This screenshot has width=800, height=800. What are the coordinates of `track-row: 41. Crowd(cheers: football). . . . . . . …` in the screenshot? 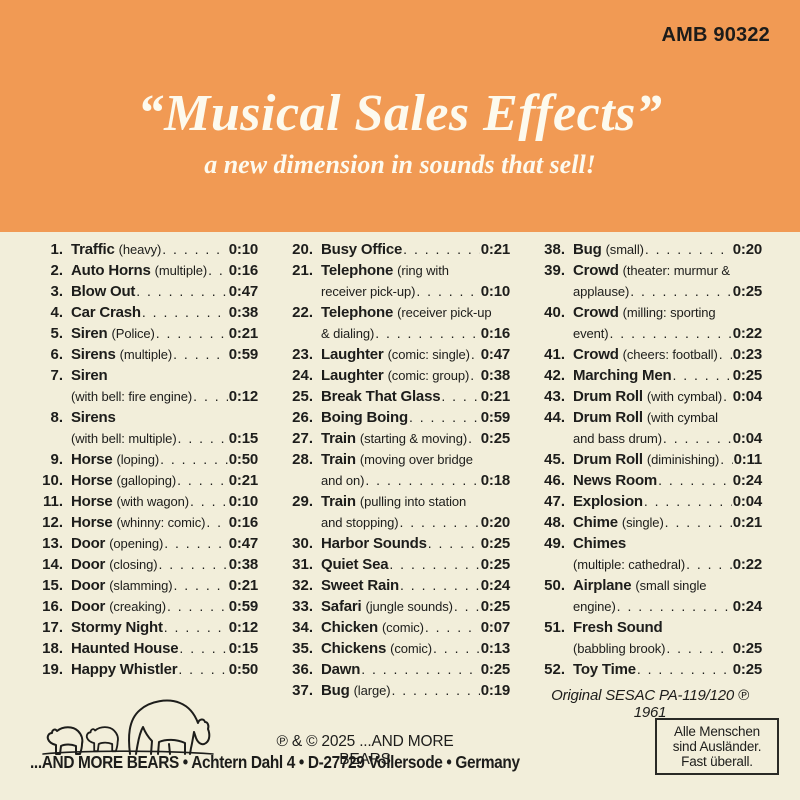 It's located at (650, 354).